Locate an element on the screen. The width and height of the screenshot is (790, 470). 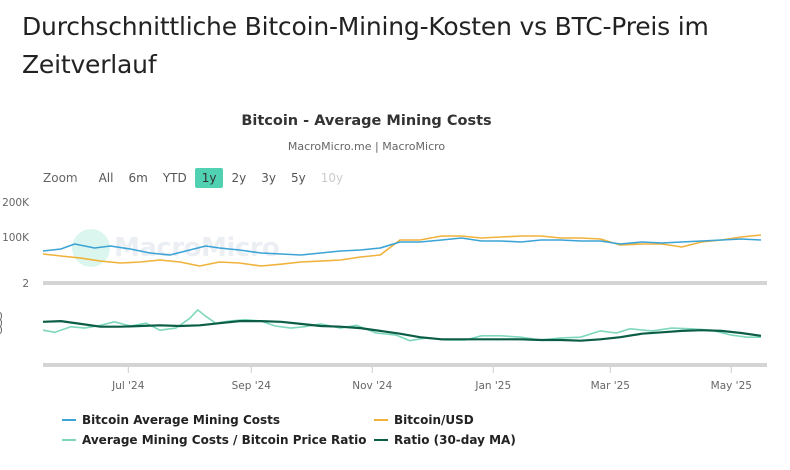
range-button-5y: 5y is located at coordinates (298, 178).